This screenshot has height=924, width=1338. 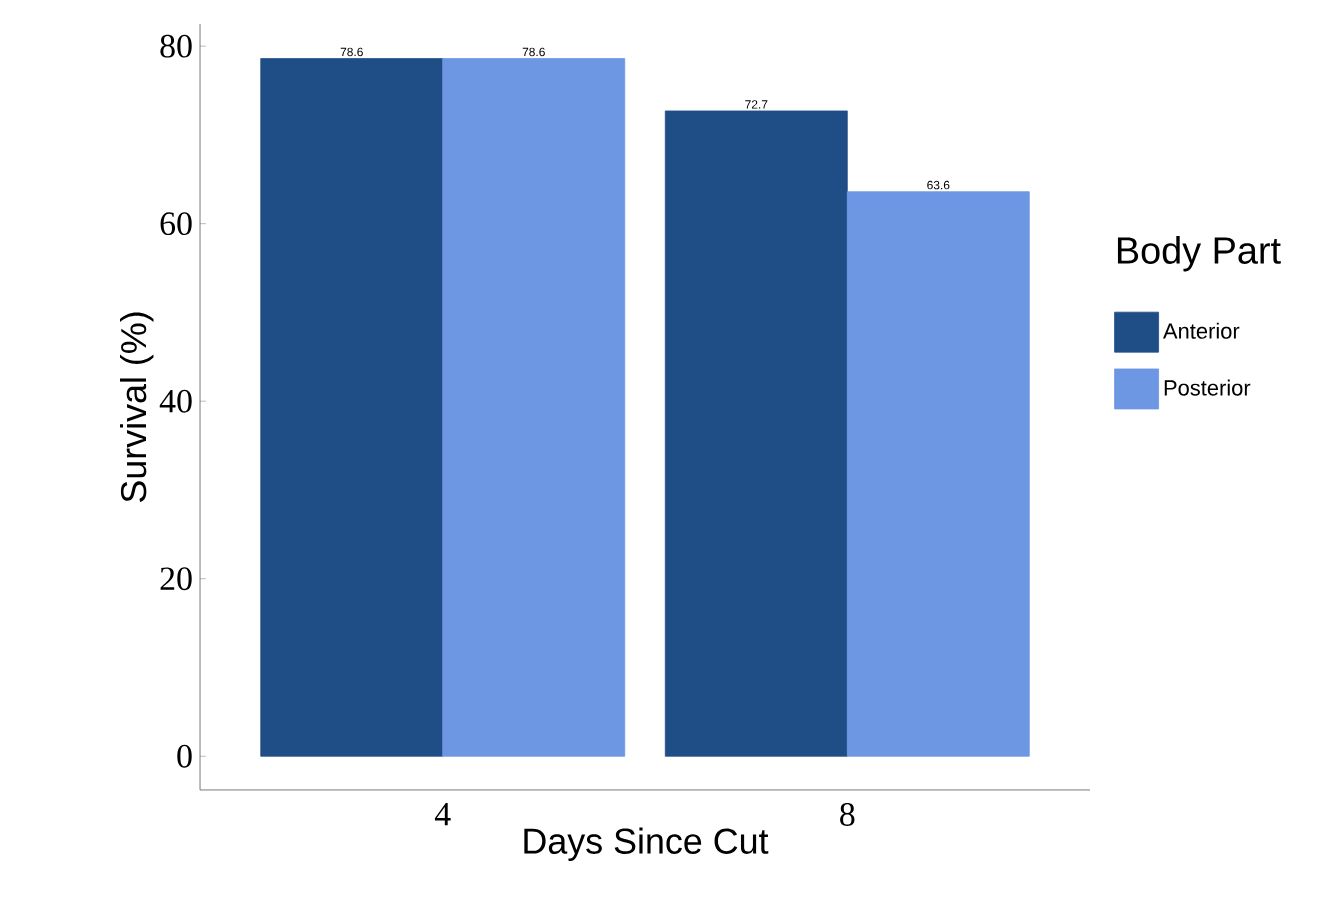 I want to click on y-tick-label: 60, so click(x=176, y=224).